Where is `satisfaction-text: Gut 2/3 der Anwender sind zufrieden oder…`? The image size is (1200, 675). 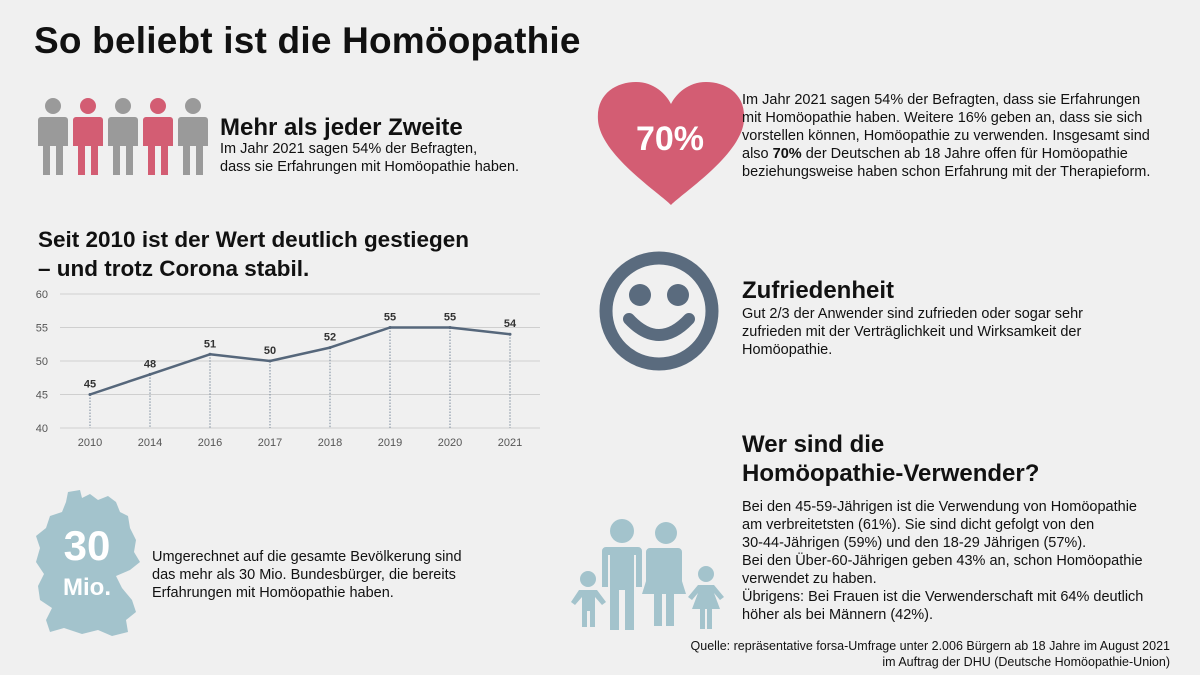 satisfaction-text: Gut 2/3 der Anwender sind zufrieden oder… is located at coordinates (912, 332).